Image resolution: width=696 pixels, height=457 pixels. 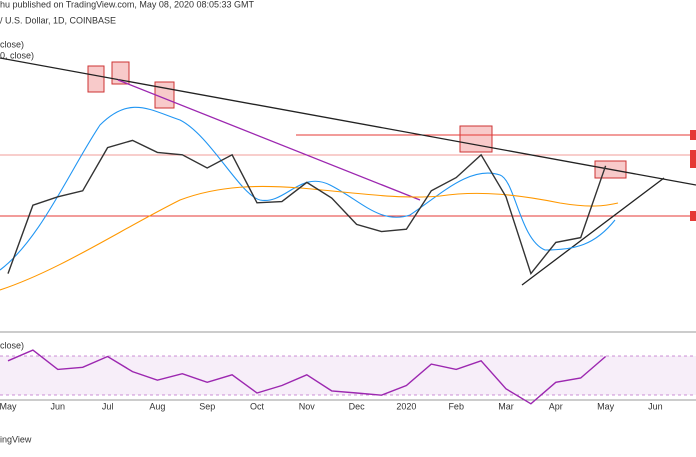 I want to click on rsi-band, so click(x=348, y=375).